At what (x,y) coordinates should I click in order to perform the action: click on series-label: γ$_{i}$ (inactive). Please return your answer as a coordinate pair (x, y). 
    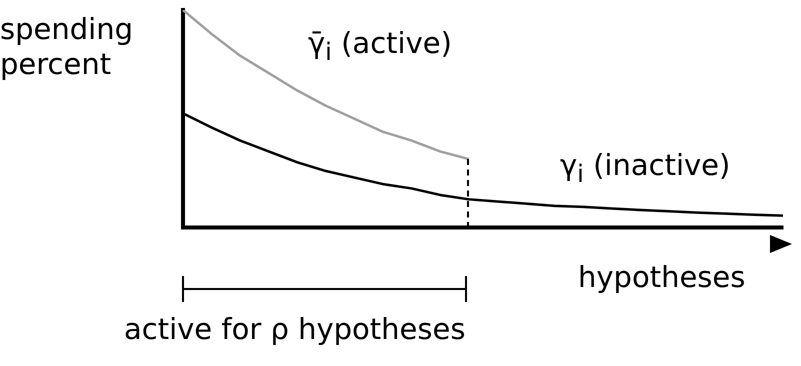
    Looking at the image, I should click on (645, 168).